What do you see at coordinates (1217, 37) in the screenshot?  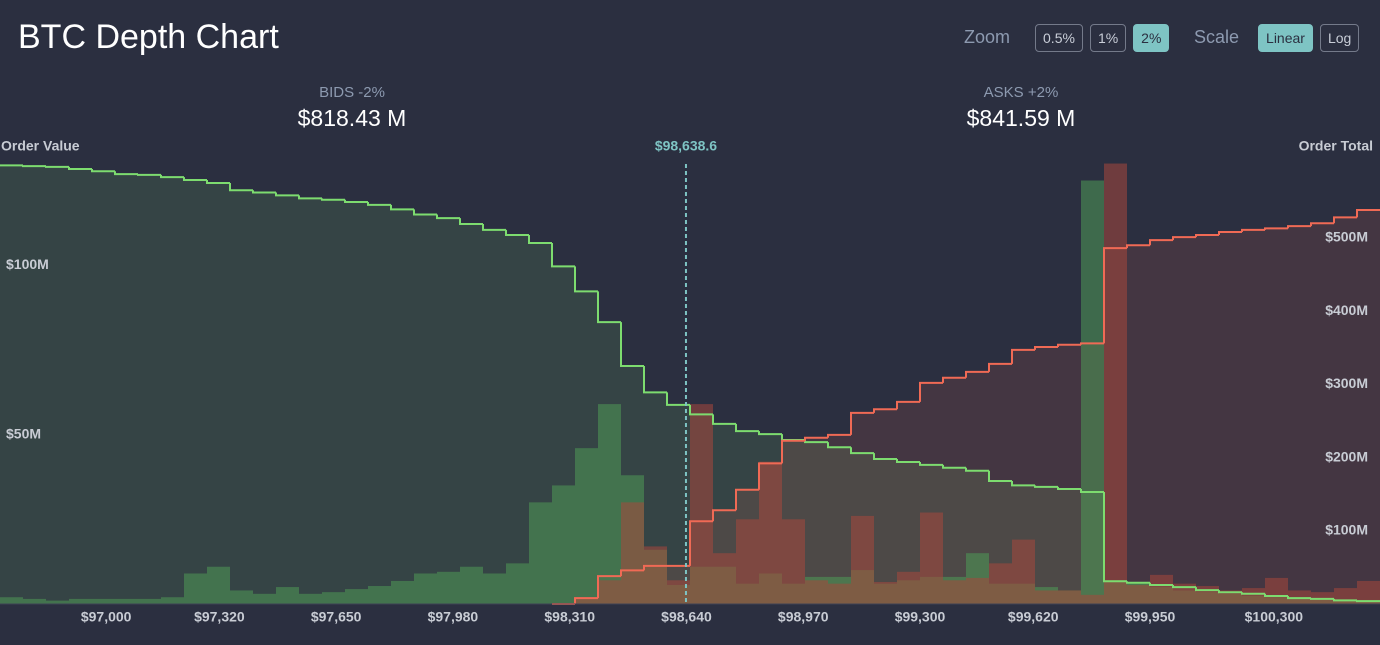 I see `scale-label: Scale` at bounding box center [1217, 37].